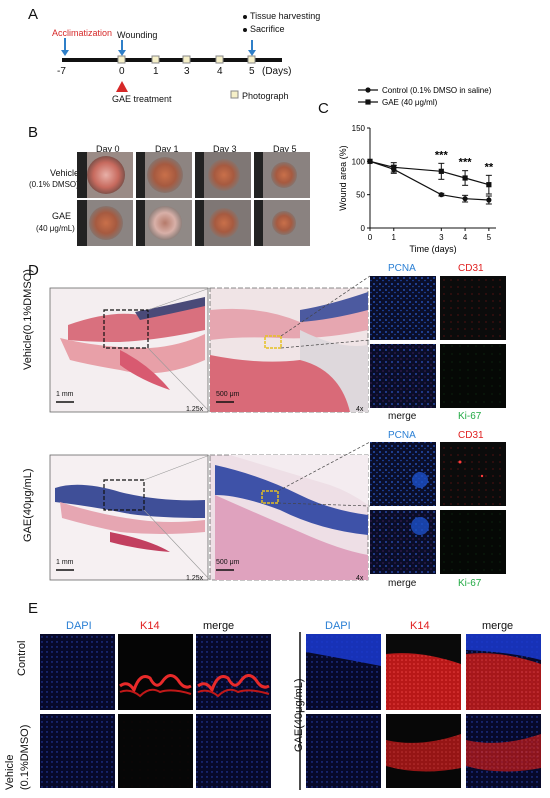 The width and height of the screenshot is (550, 798). I want to click on row-label-vehicle-sub: (0.1% DMSO), so click(54, 184).